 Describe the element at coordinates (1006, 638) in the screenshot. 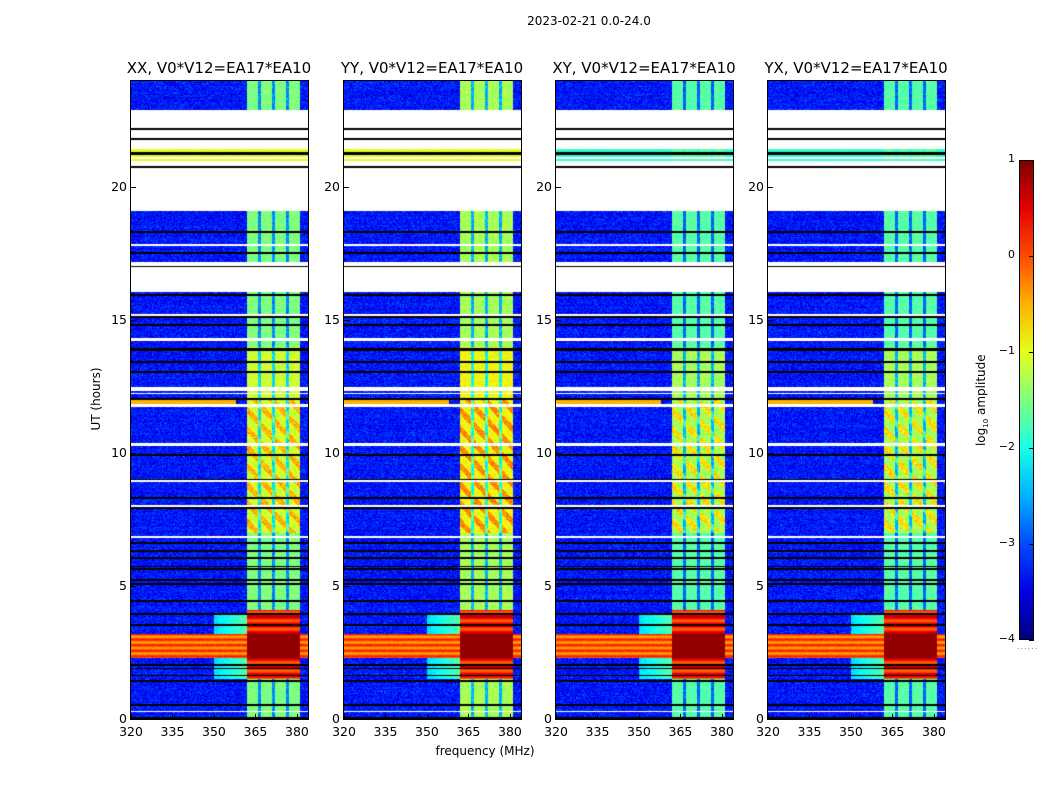

I see `colorbar-tick-label: −4` at that location.